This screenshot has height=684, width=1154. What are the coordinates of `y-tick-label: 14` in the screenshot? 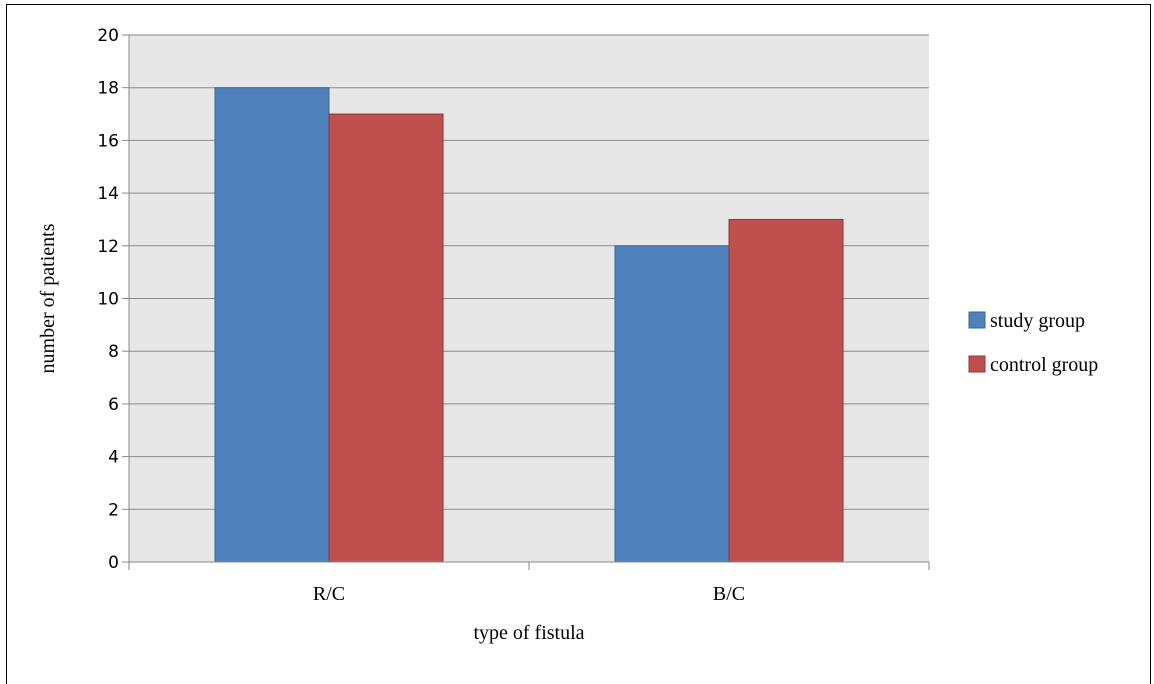 It's located at (108, 194).